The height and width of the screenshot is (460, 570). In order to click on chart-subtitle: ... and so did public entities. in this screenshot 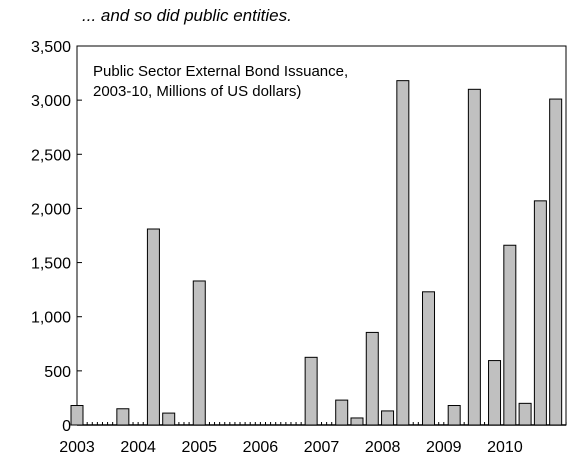, I will do `click(187, 15)`.